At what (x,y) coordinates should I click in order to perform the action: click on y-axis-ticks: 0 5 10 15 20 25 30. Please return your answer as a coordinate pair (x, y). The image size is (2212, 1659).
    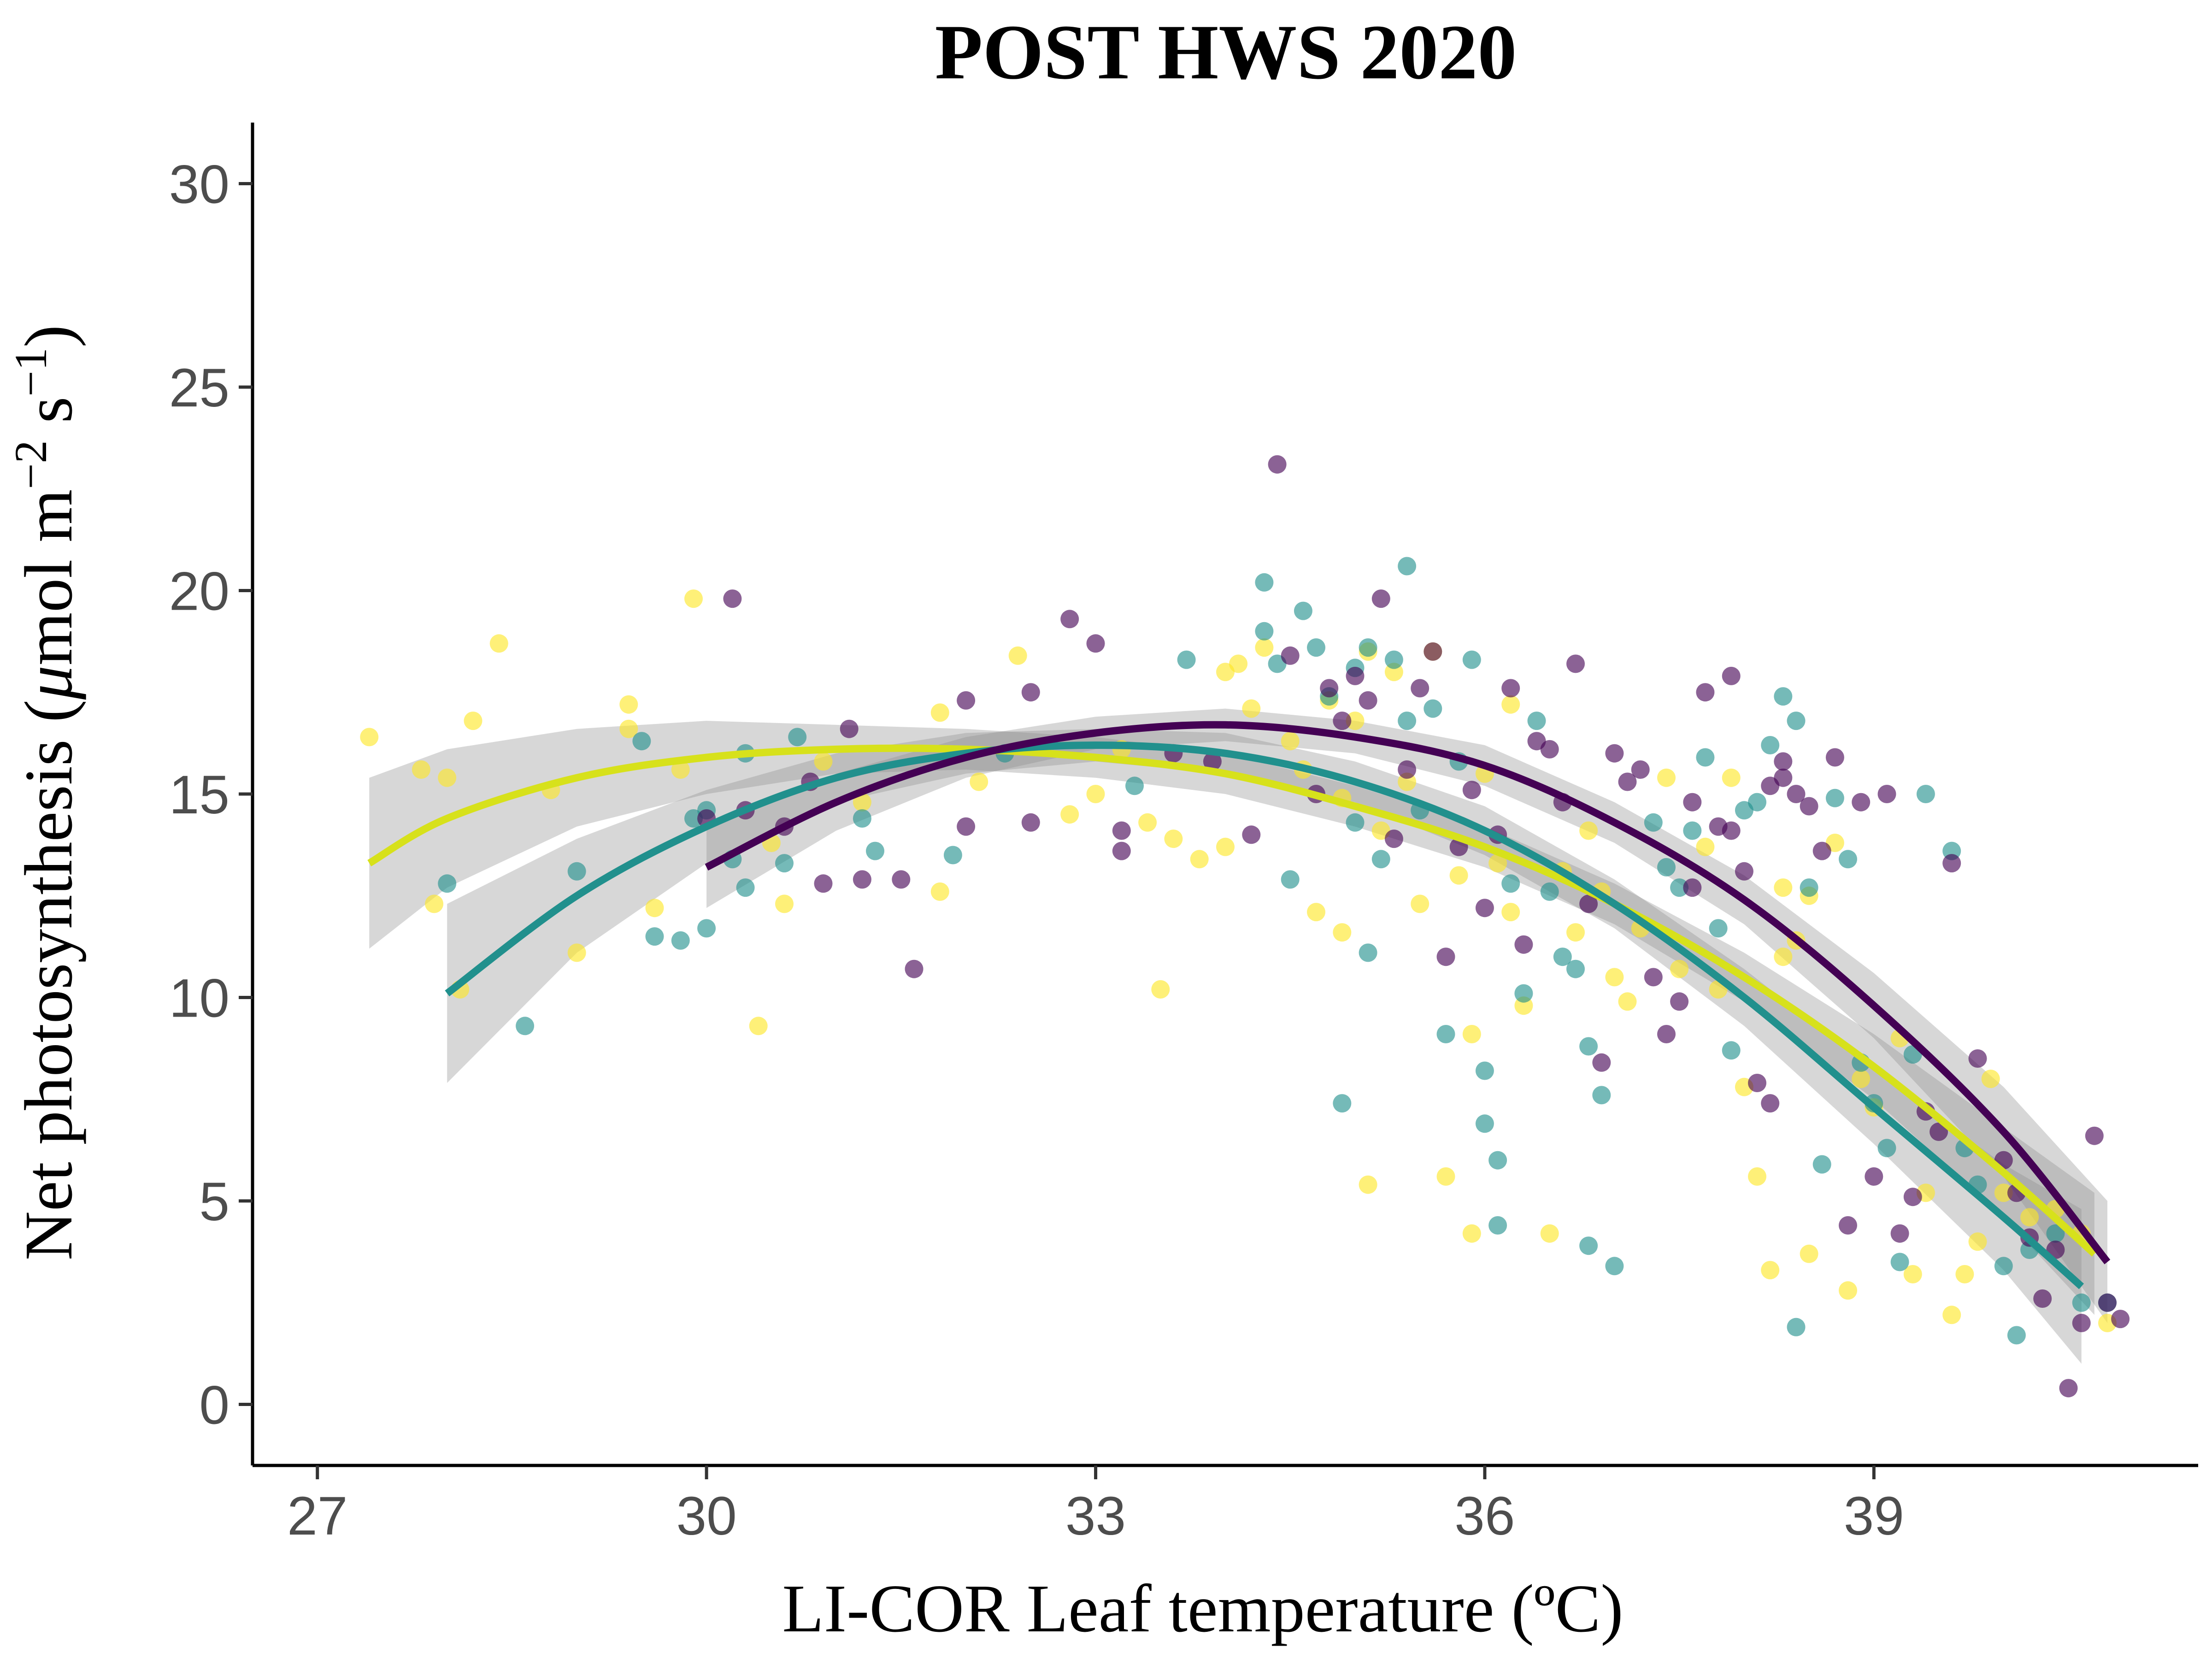
    Looking at the image, I should click on (211, 795).